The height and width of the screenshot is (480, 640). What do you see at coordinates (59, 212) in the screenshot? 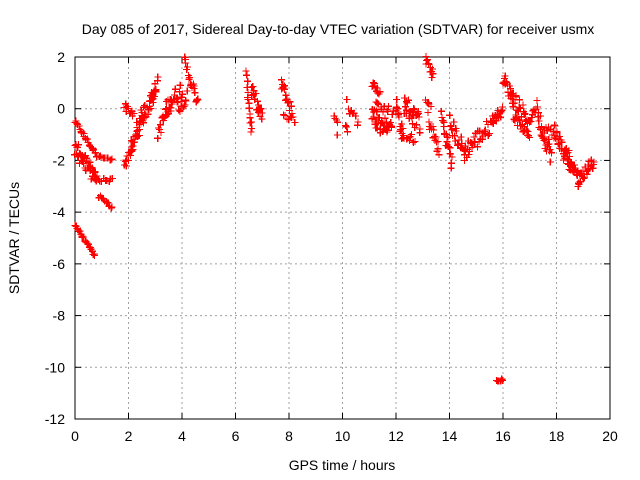
I see `y-tick-label: -4` at bounding box center [59, 212].